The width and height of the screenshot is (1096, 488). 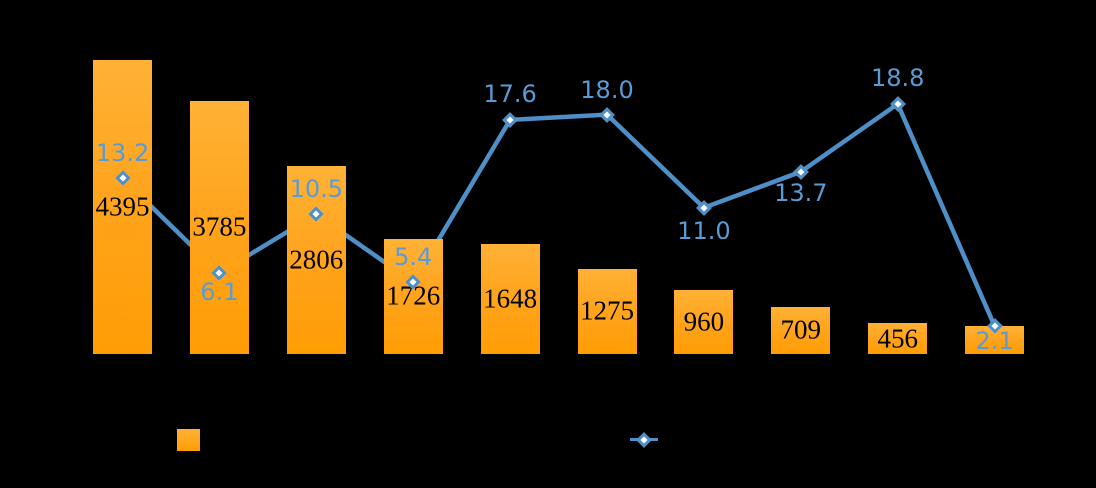 I want to click on bar-value-label: 1275, so click(x=607, y=310).